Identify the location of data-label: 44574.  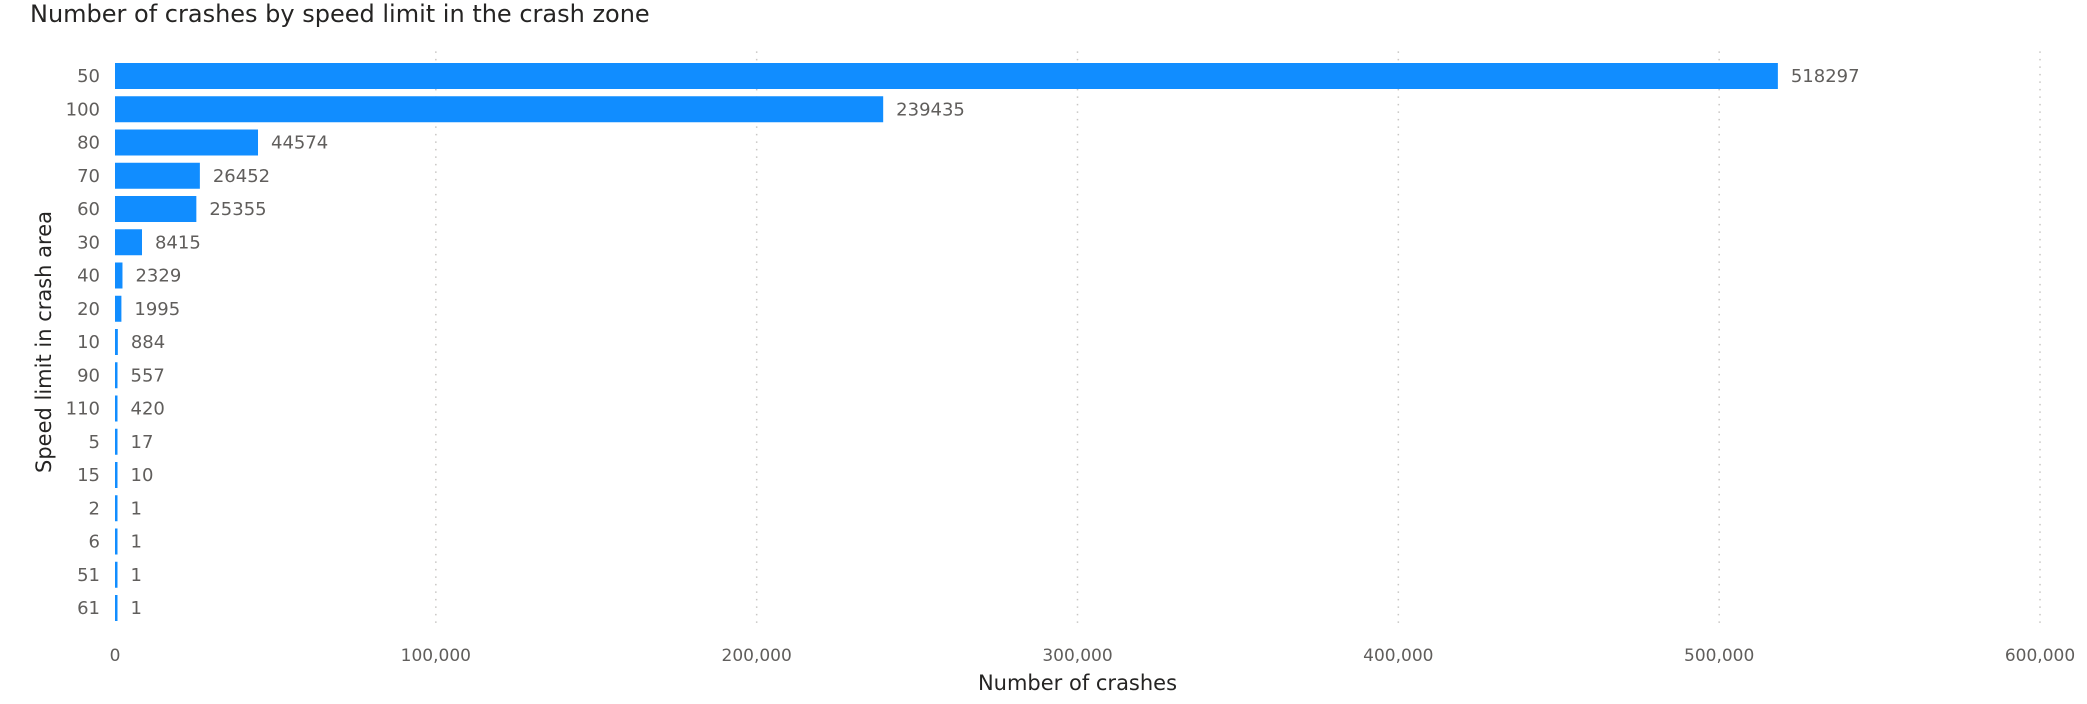
(299, 143).